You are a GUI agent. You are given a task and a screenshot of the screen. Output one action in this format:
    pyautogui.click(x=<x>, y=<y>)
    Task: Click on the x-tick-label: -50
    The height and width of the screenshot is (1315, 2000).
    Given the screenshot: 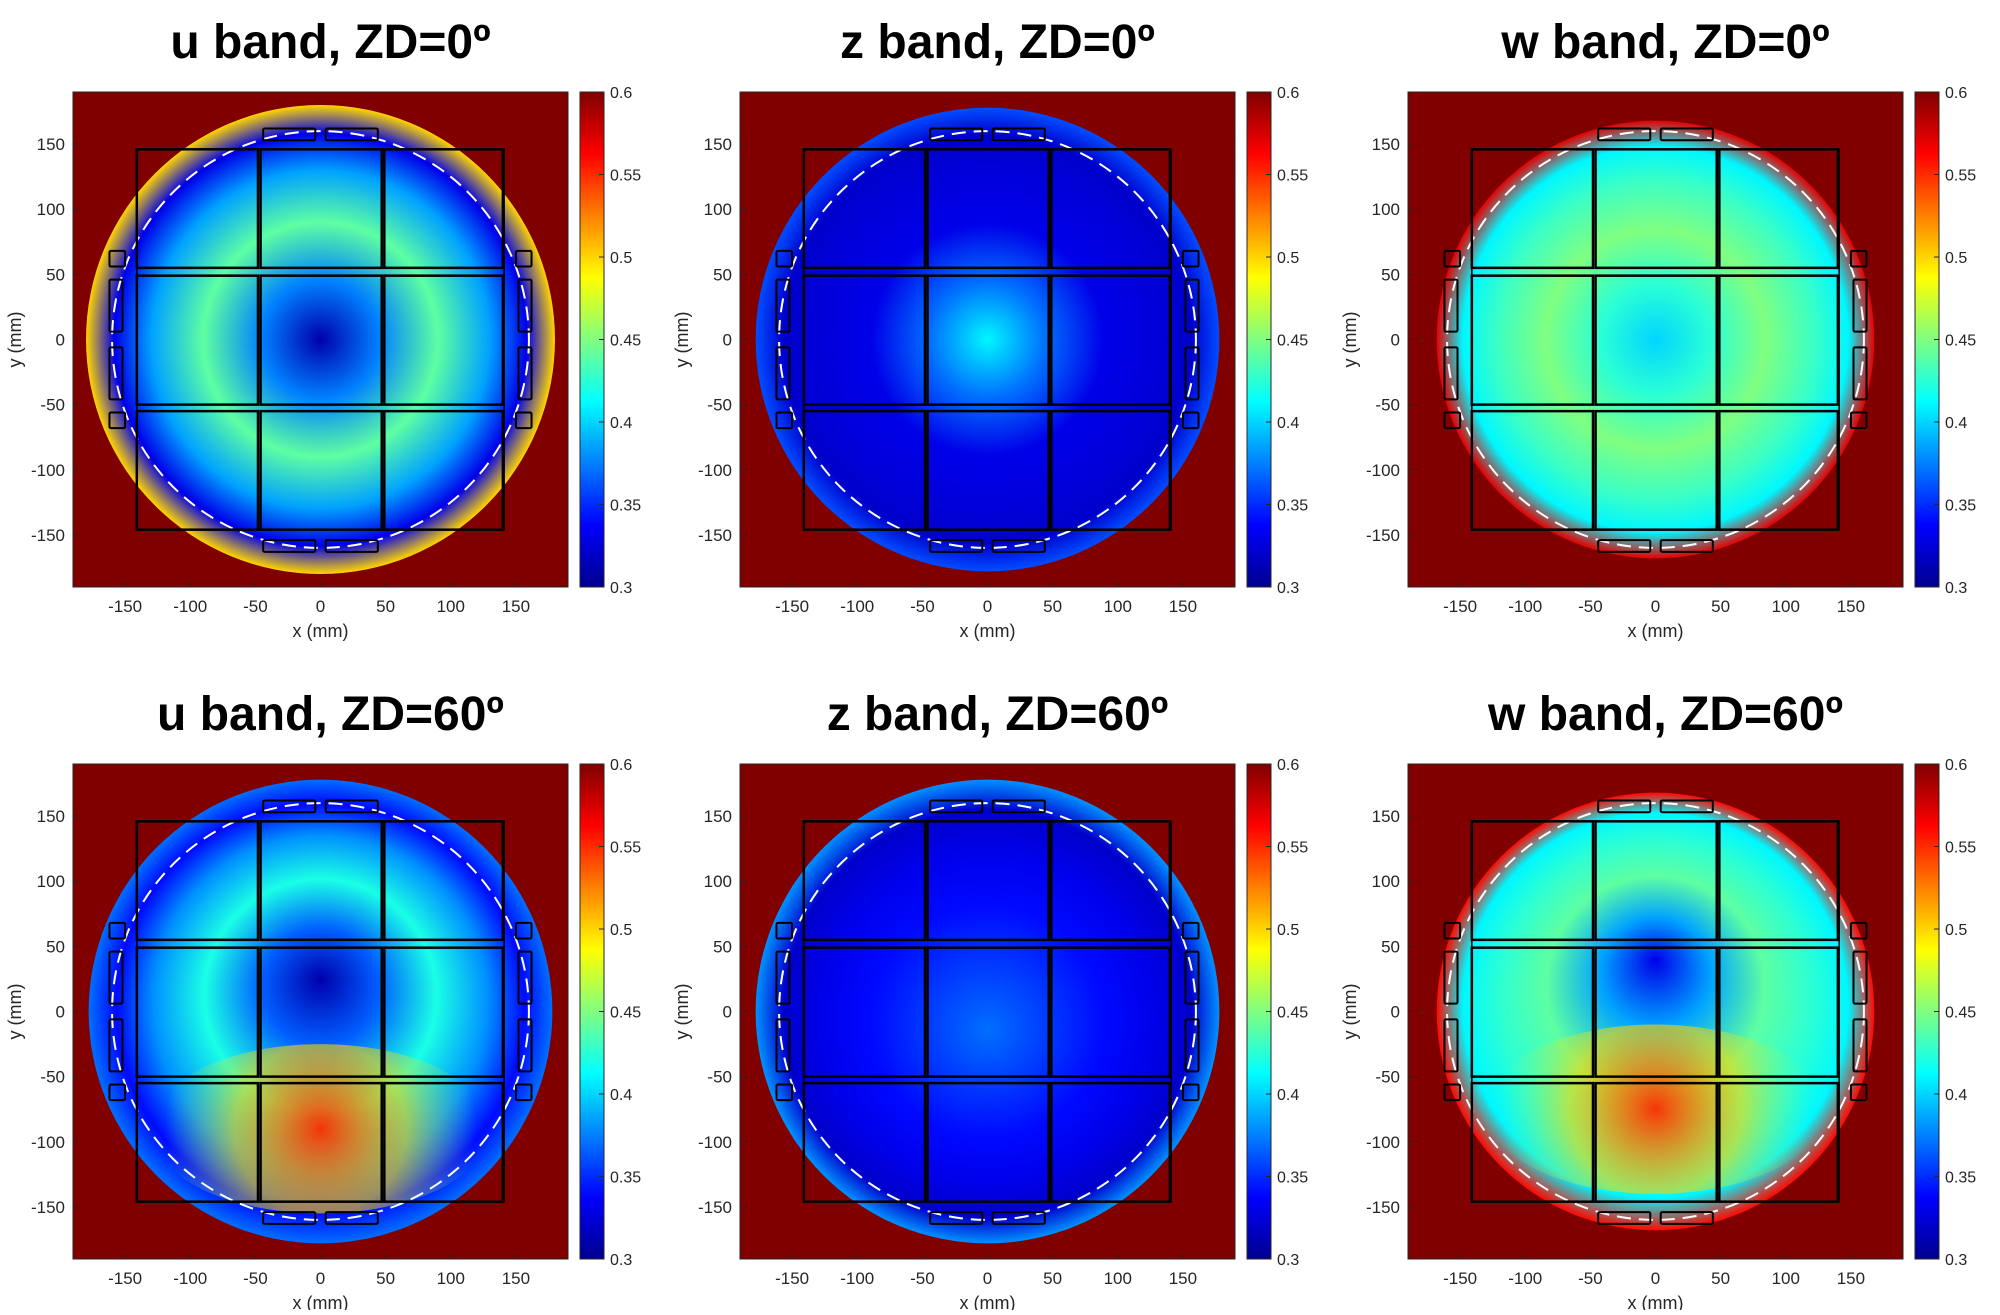 What is the action you would take?
    pyautogui.click(x=255, y=1278)
    